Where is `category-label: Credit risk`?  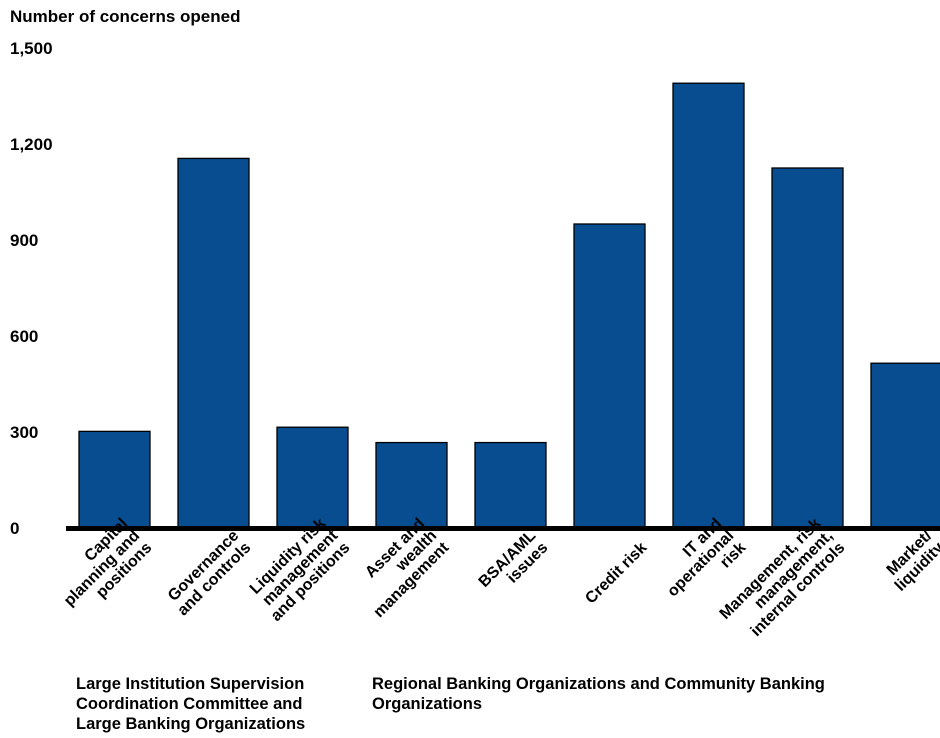
category-label: Credit risk is located at coordinates (616, 573).